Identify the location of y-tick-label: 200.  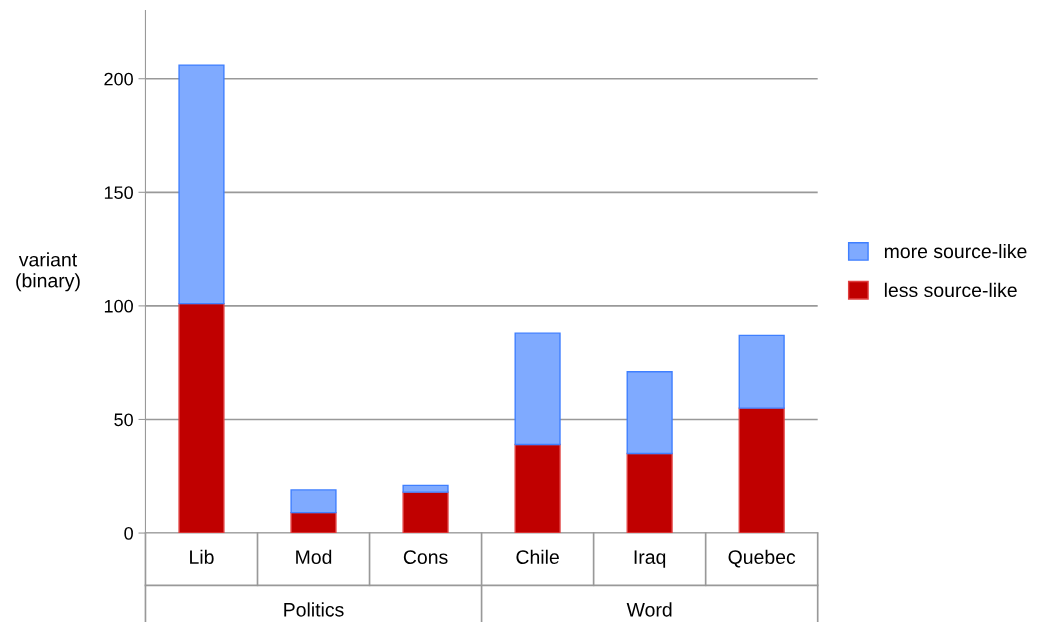
(118, 79).